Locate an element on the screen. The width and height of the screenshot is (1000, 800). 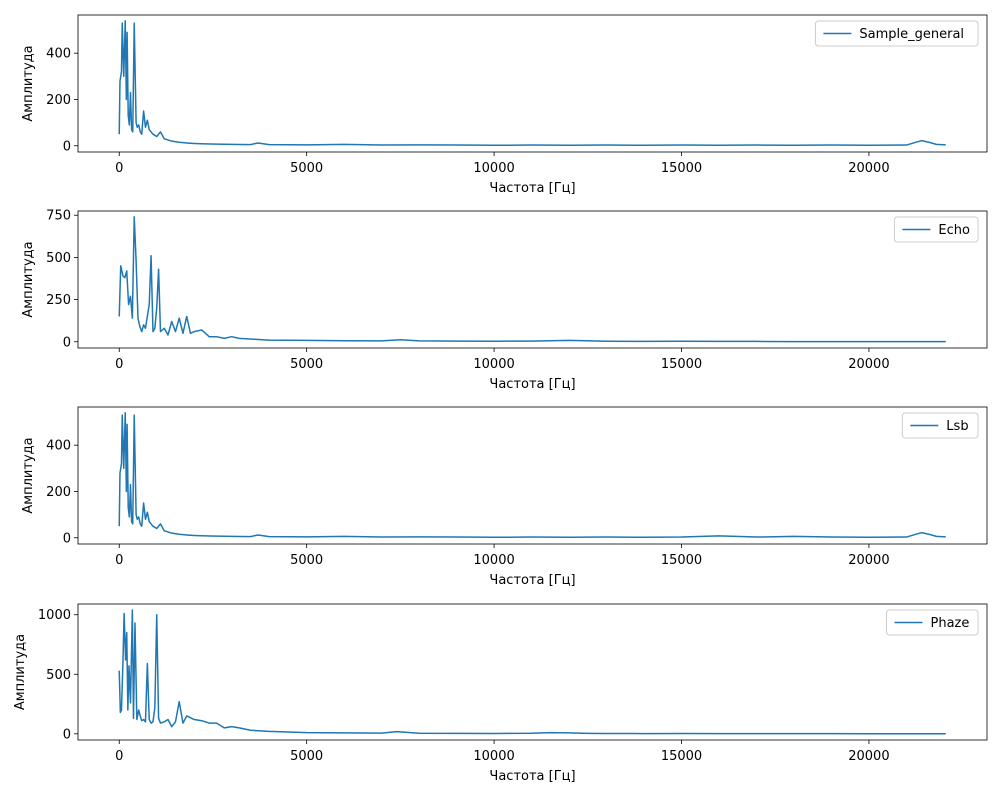
legend-label: Phaze is located at coordinates (950, 623).